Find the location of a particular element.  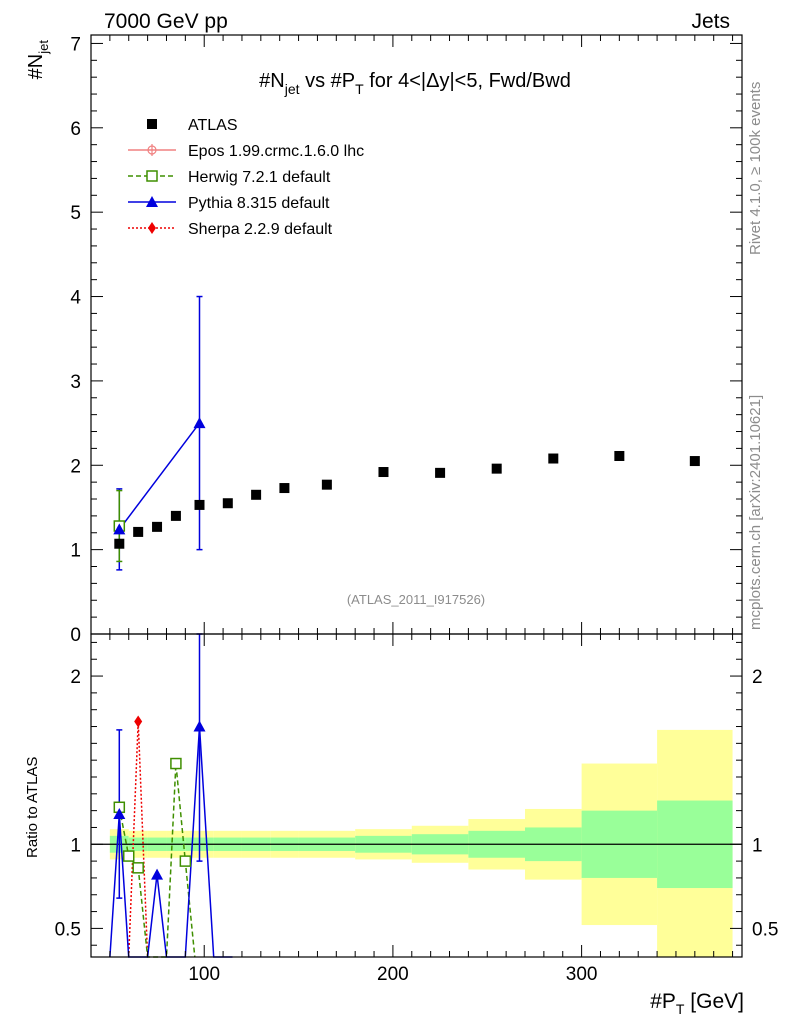

rivet-label: Rivet 4.1.0, ≥ 100k events is located at coordinates (755, 168).